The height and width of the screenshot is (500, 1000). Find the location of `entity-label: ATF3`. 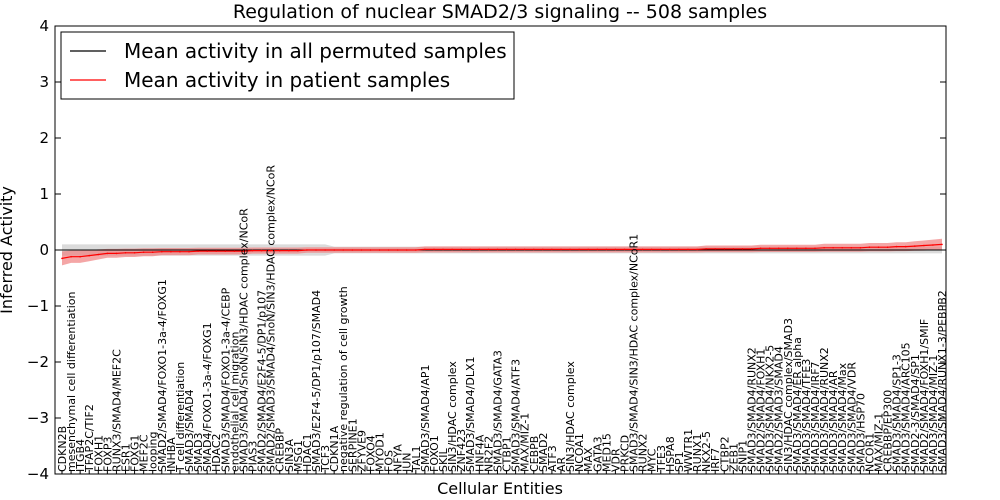

entity-label: ATF3 is located at coordinates (552, 458).